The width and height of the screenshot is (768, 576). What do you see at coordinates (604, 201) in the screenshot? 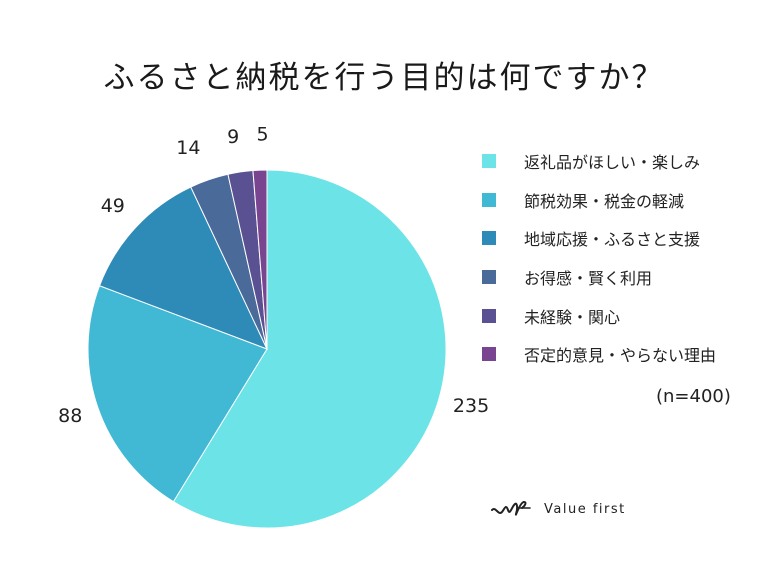
I see `legend-label-1: 節税効果・税金の軽減` at bounding box center [604, 201].